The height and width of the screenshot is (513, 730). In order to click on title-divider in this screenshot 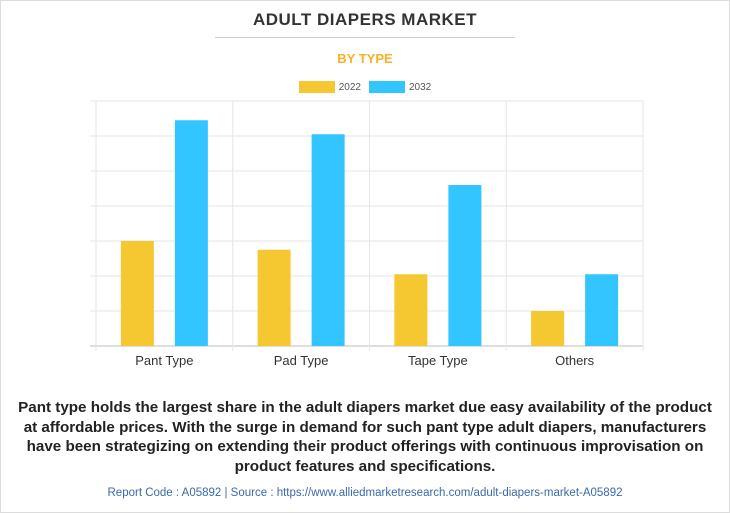, I will do `click(365, 37)`.